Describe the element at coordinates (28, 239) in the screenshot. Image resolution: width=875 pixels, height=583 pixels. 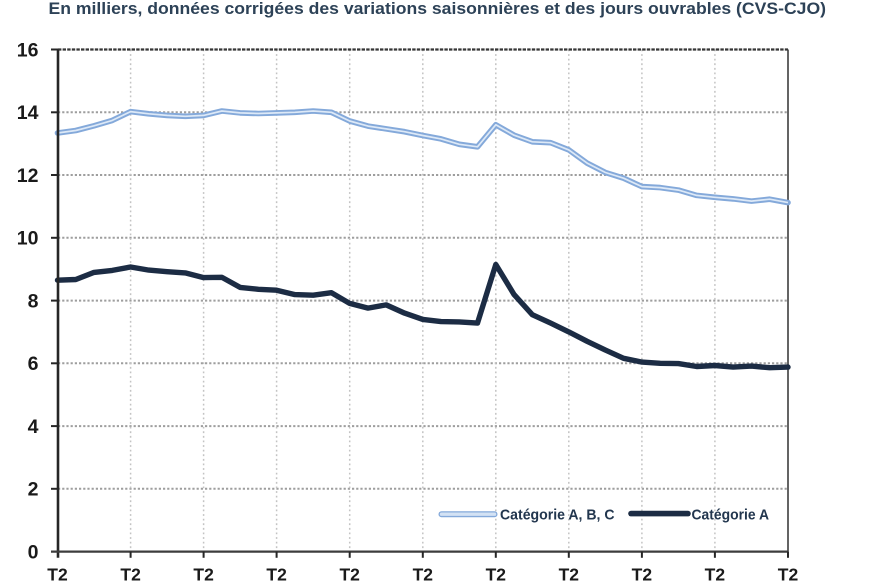
I see `svg-text: 10` at that location.